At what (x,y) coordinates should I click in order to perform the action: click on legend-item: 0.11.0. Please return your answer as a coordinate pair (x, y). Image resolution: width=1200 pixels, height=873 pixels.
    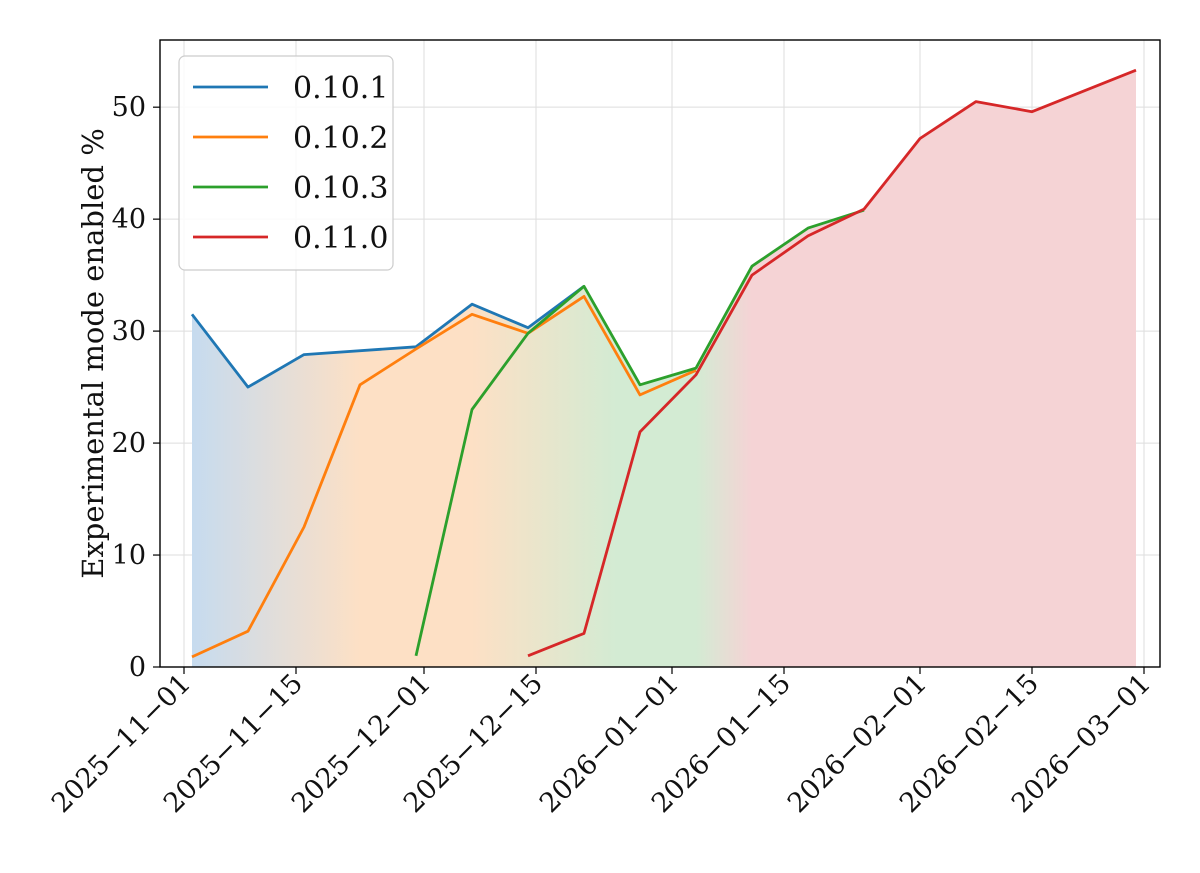
    Looking at the image, I should click on (290, 238).